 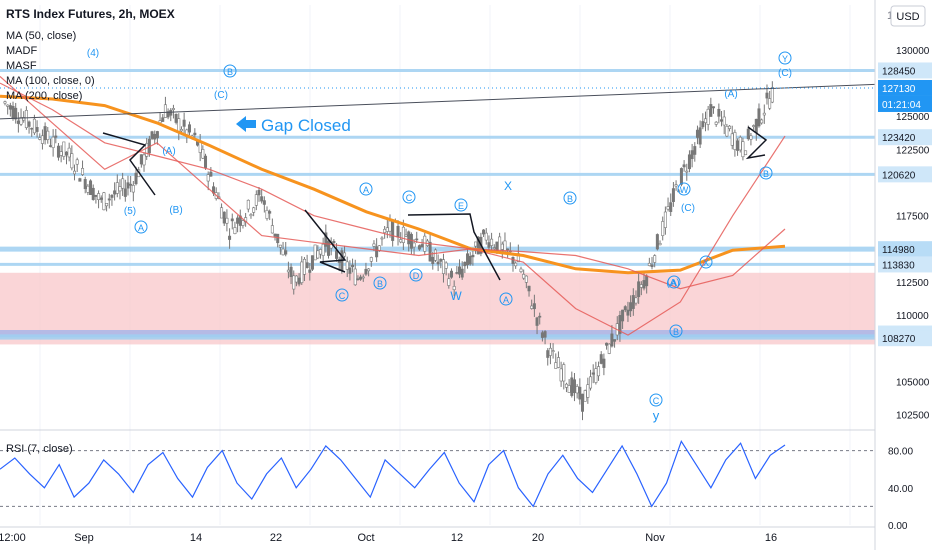 What do you see at coordinates (912, 283) in the screenshot?
I see `price-tick-label: 112500` at bounding box center [912, 283].